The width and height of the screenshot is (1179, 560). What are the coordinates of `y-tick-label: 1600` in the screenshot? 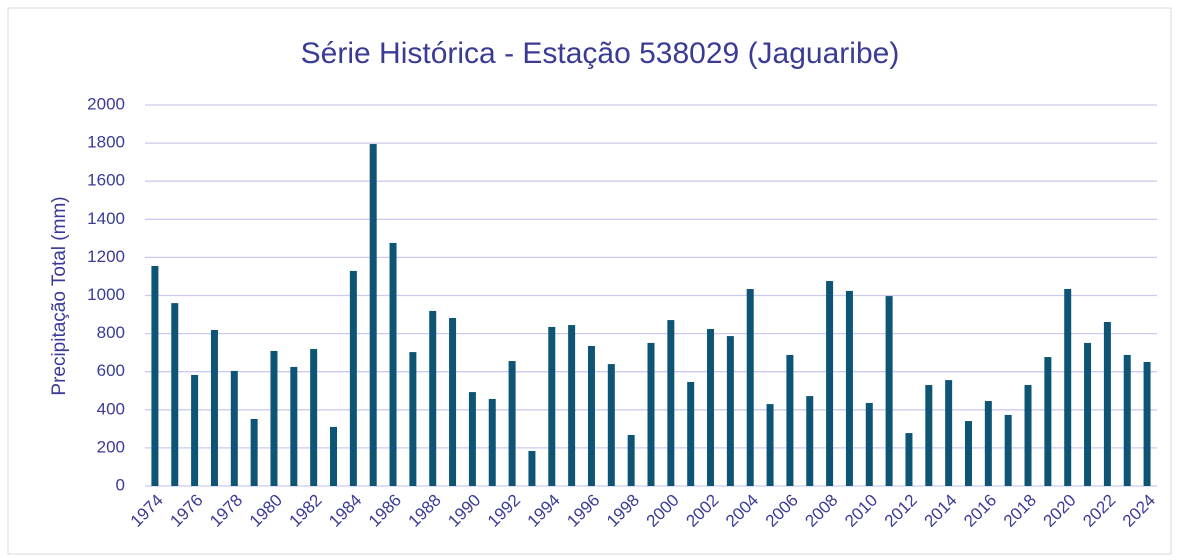 It's located at (106, 180).